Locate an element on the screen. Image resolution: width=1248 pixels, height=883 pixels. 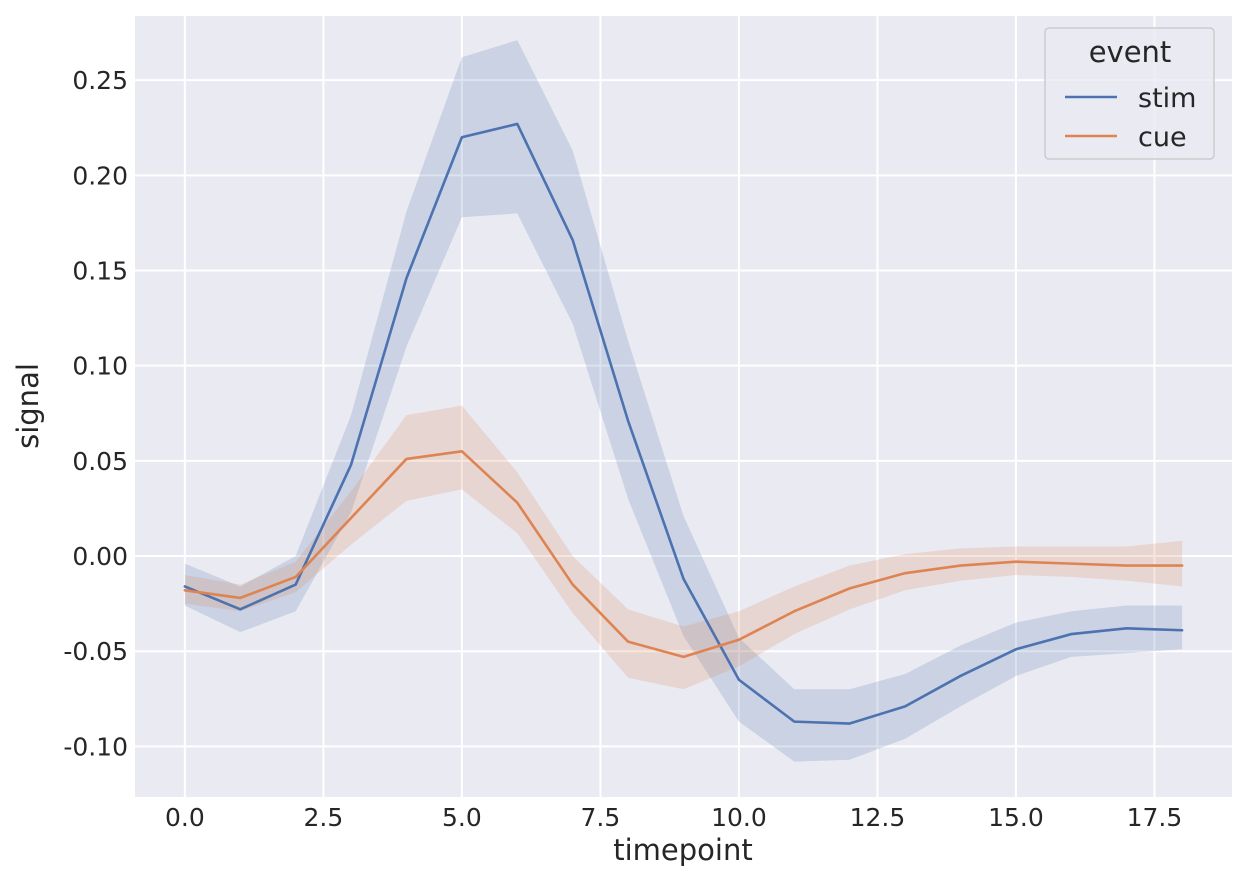
y-tick-label: -0.10 is located at coordinates (95, 746).